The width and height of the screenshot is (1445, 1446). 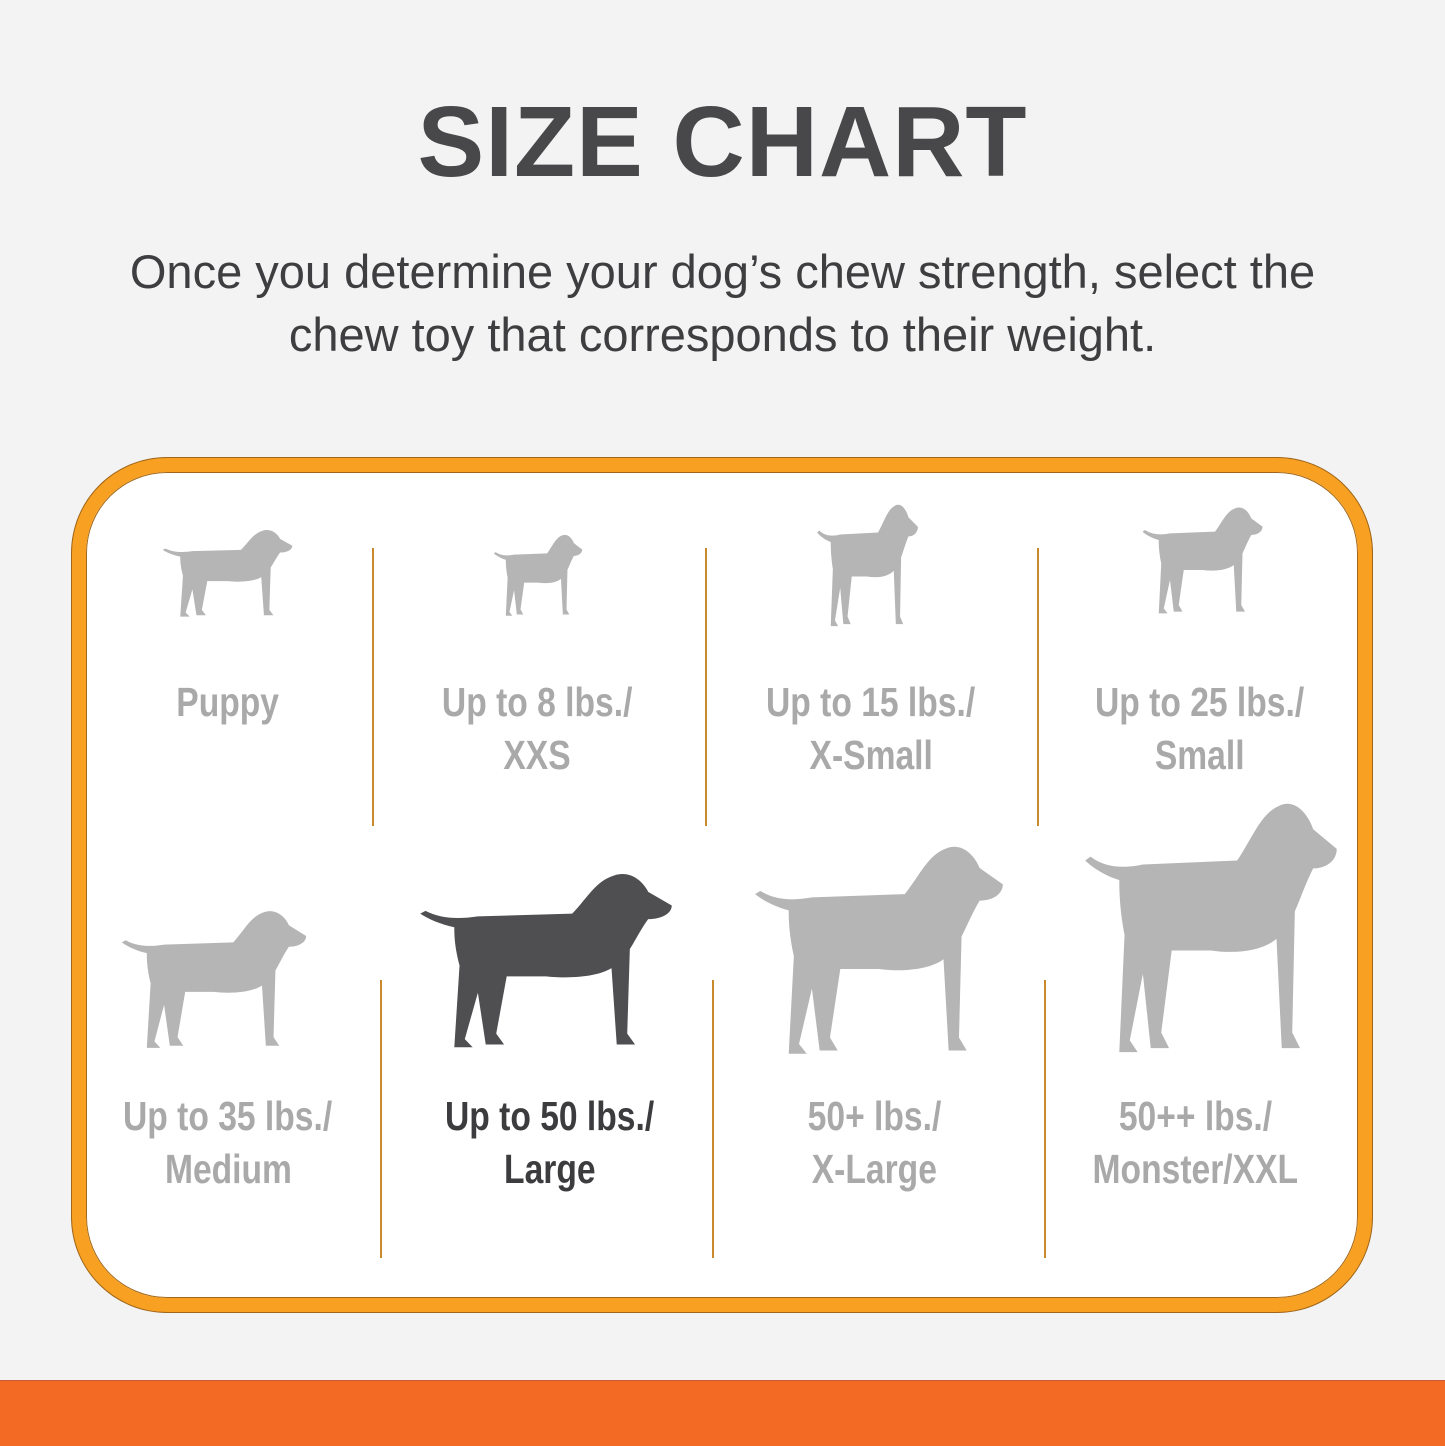 What do you see at coordinates (537, 755) in the screenshot?
I see `size-label: XXS` at bounding box center [537, 755].